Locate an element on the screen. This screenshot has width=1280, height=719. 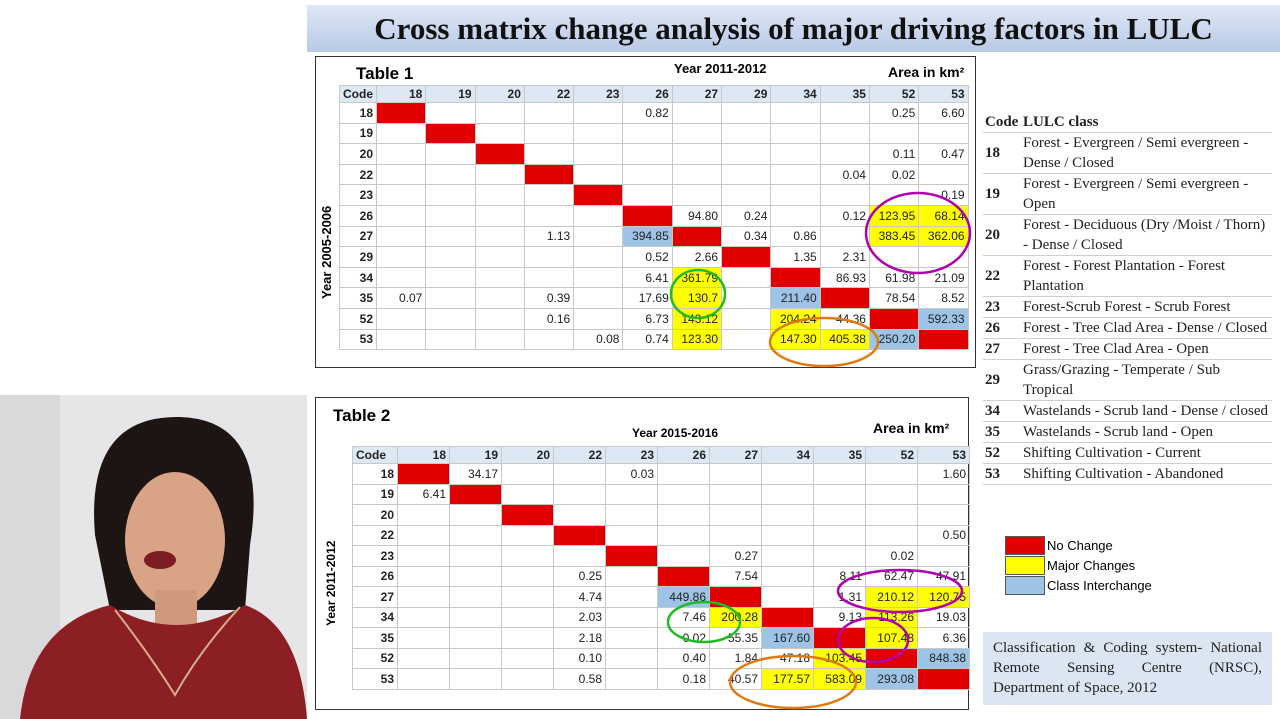
highlighted-cell: 405.38 is located at coordinates (844, 339).